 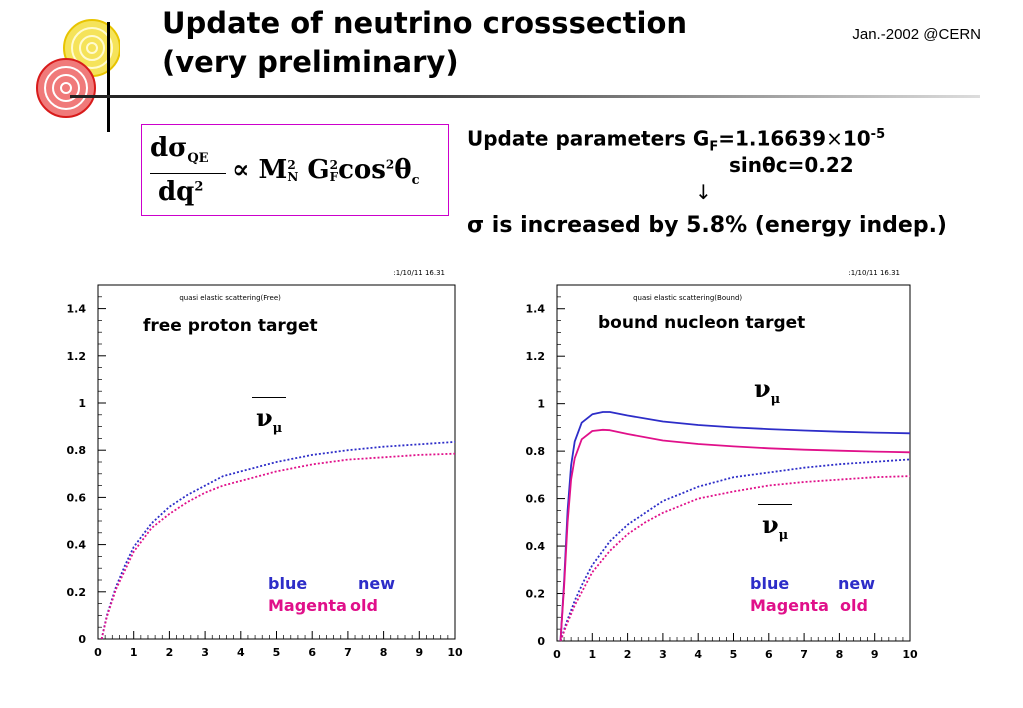 What do you see at coordinates (698, 654) in the screenshot?
I see `x-tick-label: 4` at bounding box center [698, 654].